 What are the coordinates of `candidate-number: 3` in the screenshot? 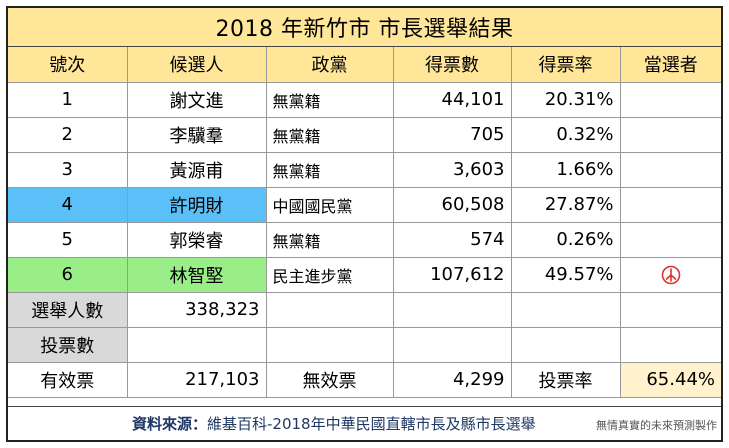 It's located at (68, 169).